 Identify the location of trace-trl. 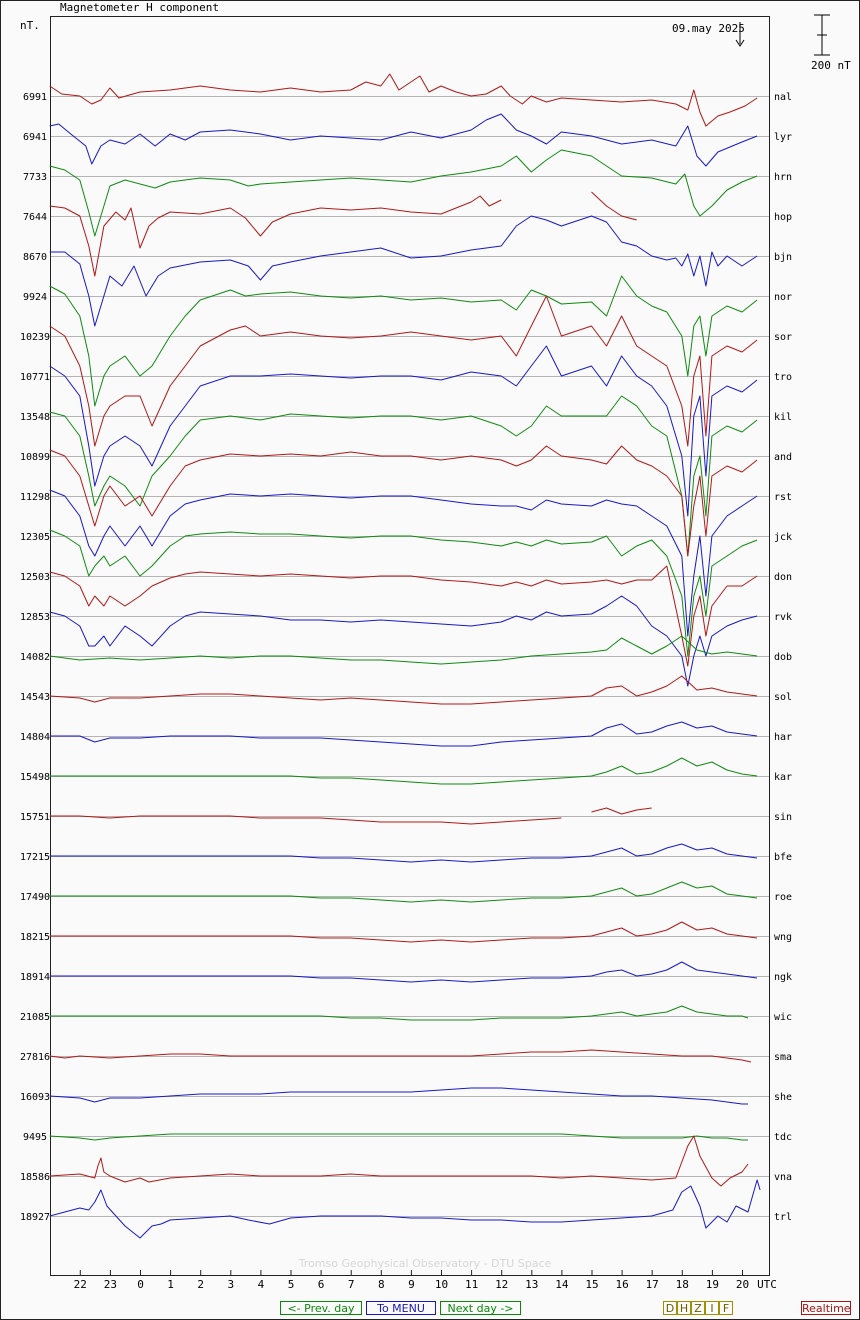
(405, 1209).